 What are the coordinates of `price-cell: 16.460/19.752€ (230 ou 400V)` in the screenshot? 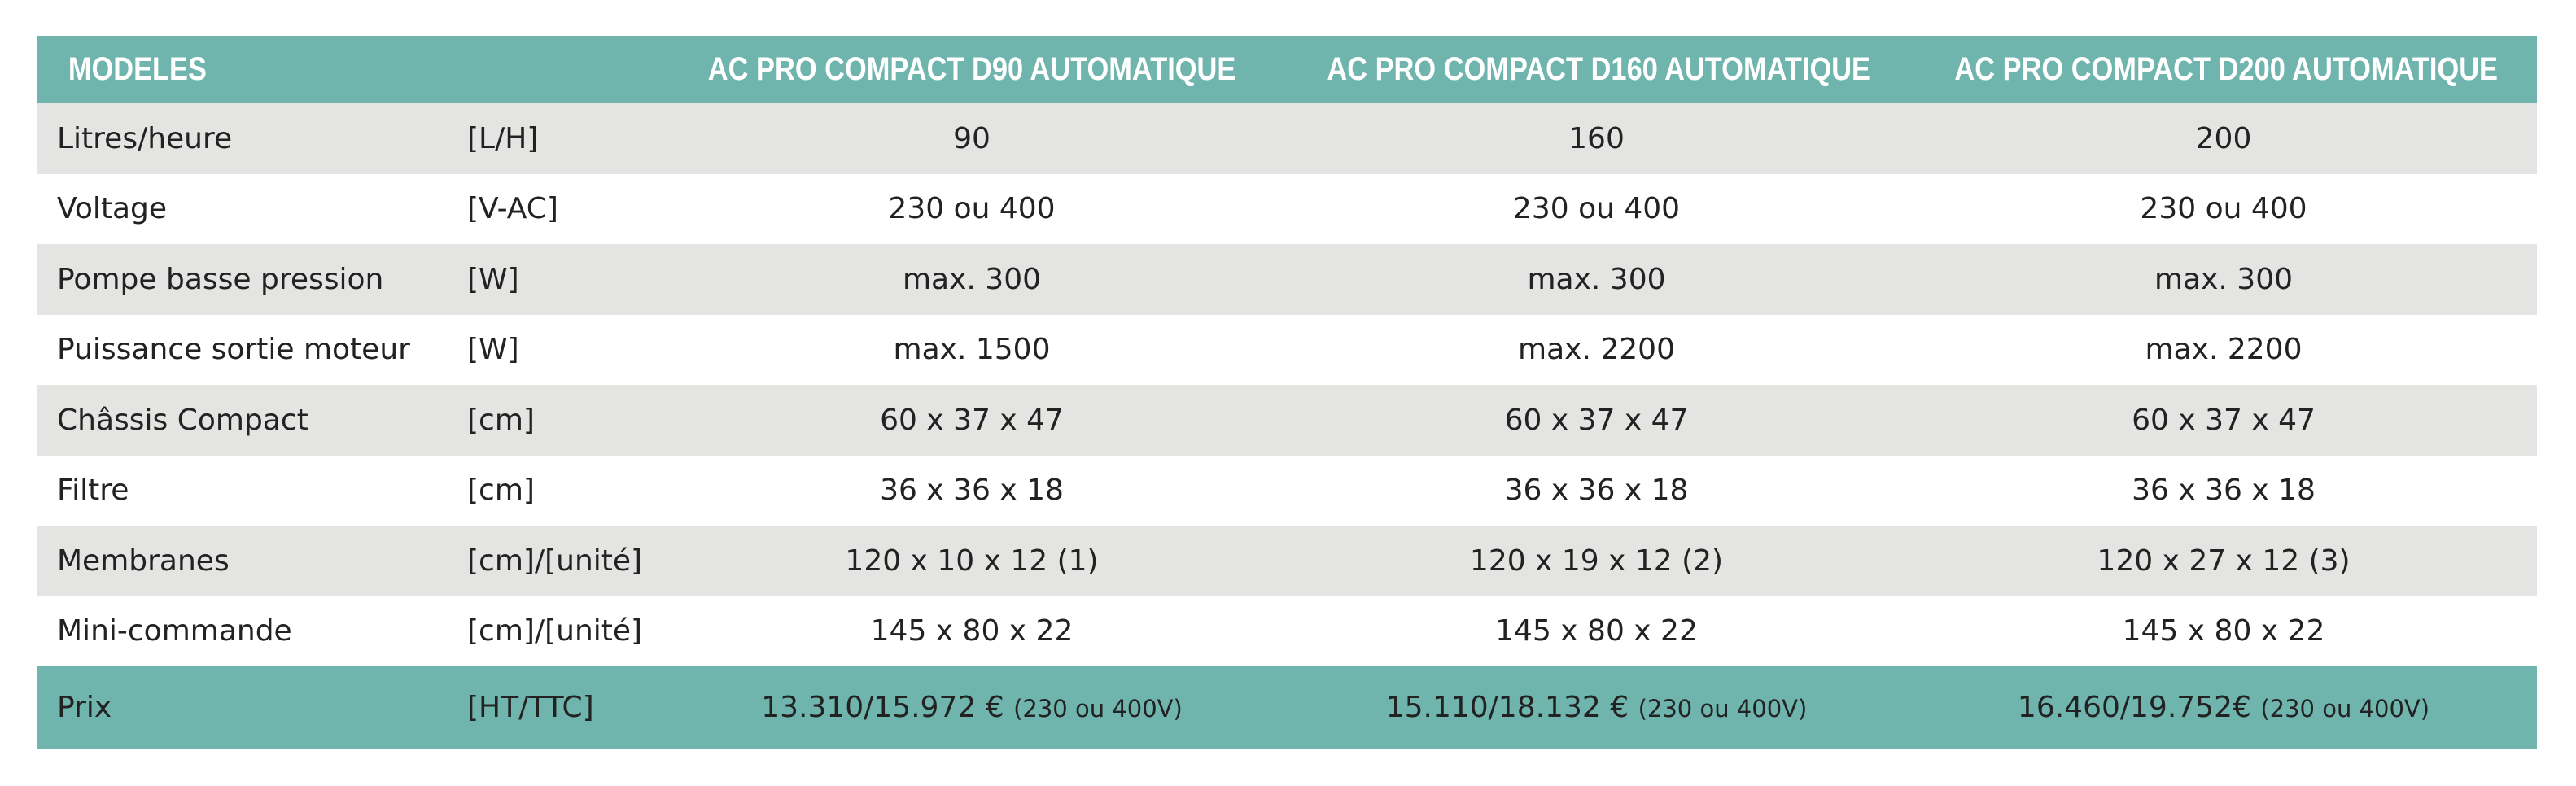 It's located at (2223, 707).